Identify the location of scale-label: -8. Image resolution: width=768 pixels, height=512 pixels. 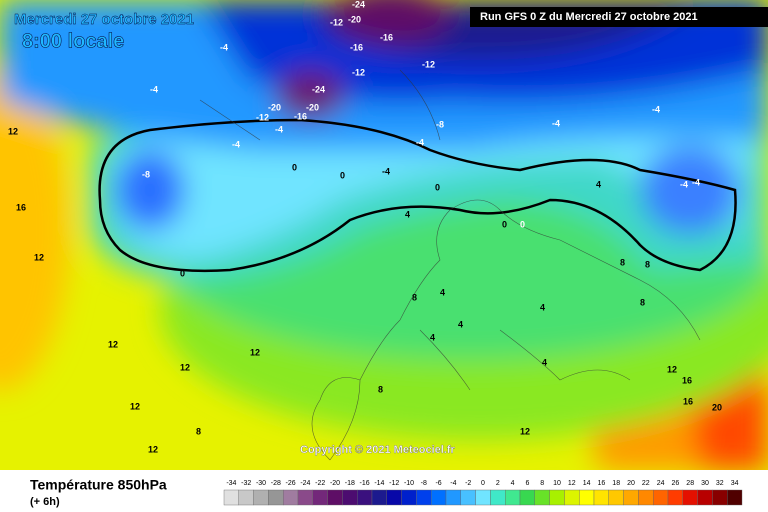
(424, 483).